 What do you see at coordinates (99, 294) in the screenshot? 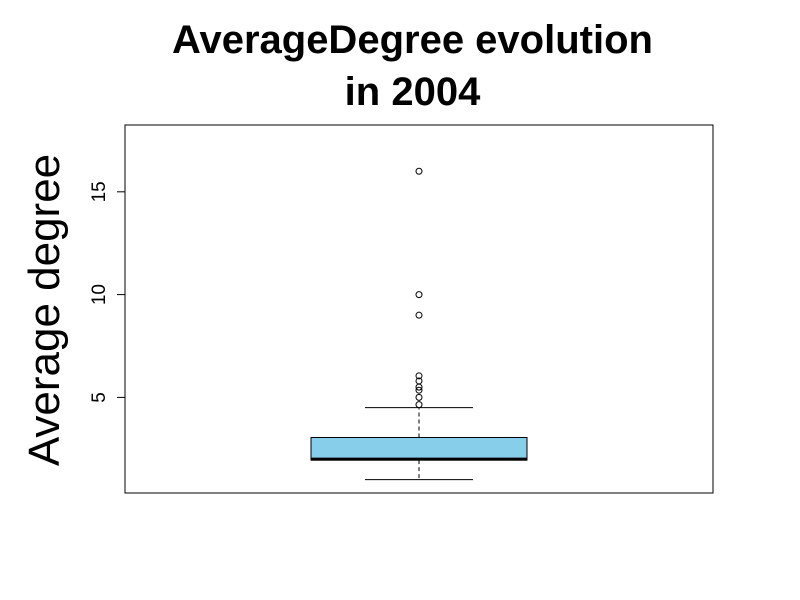
I see `y-tick-label: 10` at bounding box center [99, 294].